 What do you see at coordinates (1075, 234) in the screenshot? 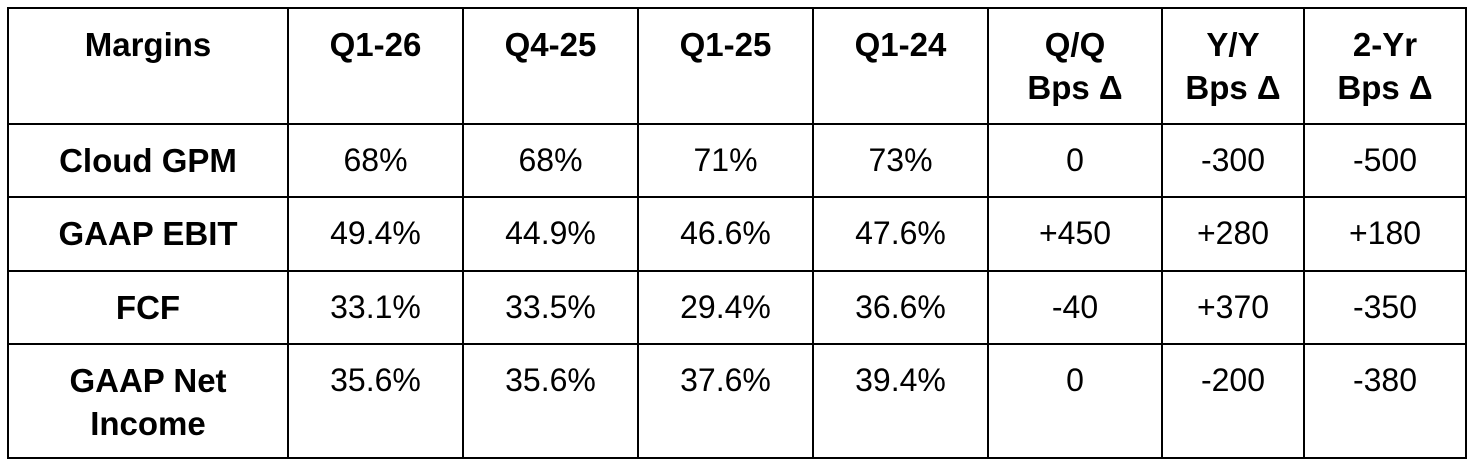
I see `cell: +450` at bounding box center [1075, 234].